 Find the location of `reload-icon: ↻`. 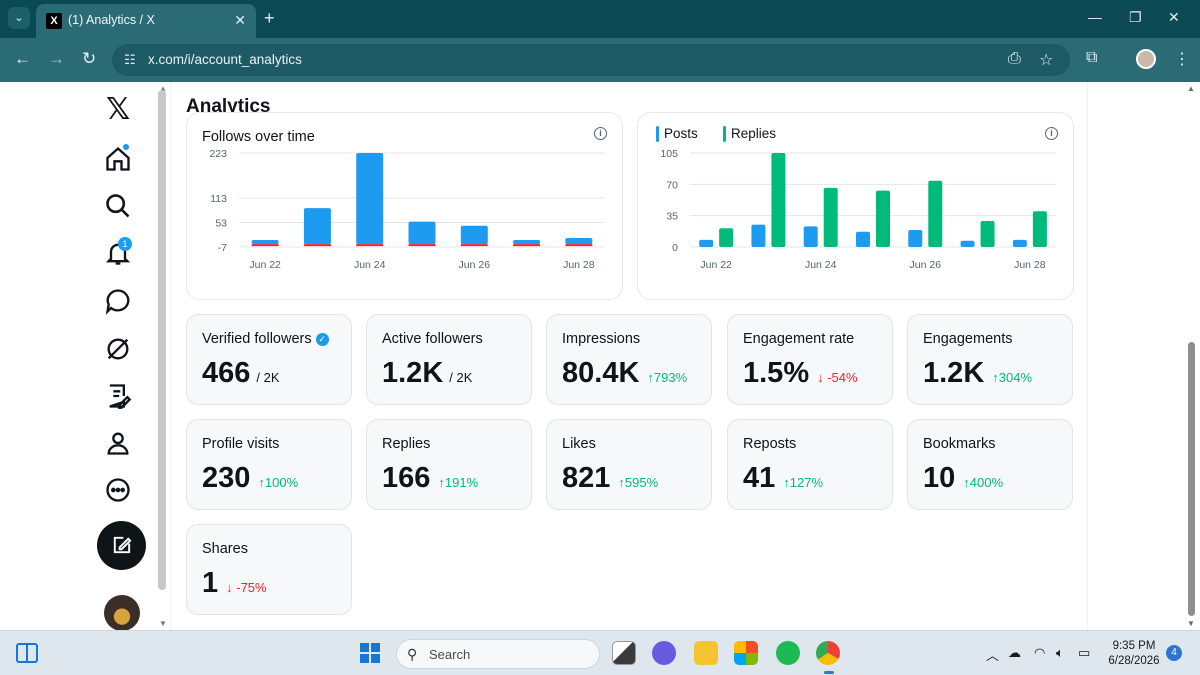

reload-icon: ↻ is located at coordinates (89, 58).